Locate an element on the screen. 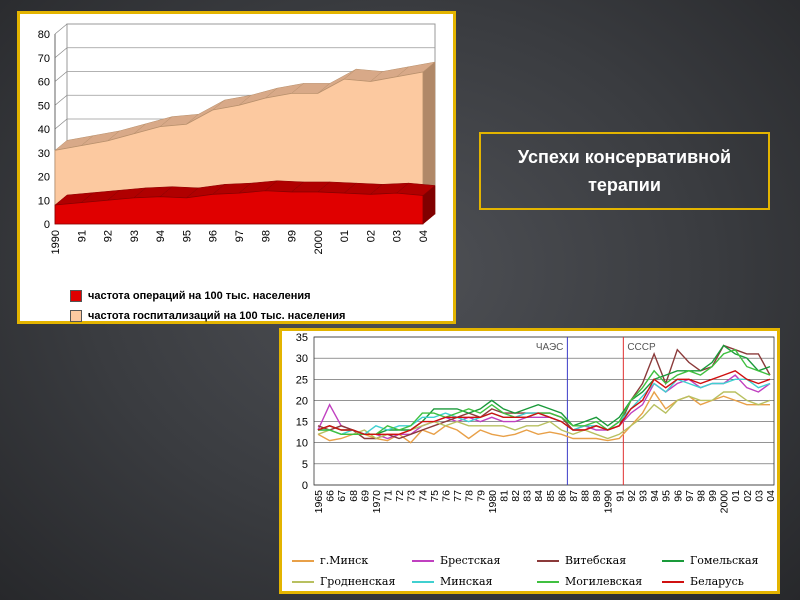  y-tick-label: 10 is located at coordinates (44, 201).